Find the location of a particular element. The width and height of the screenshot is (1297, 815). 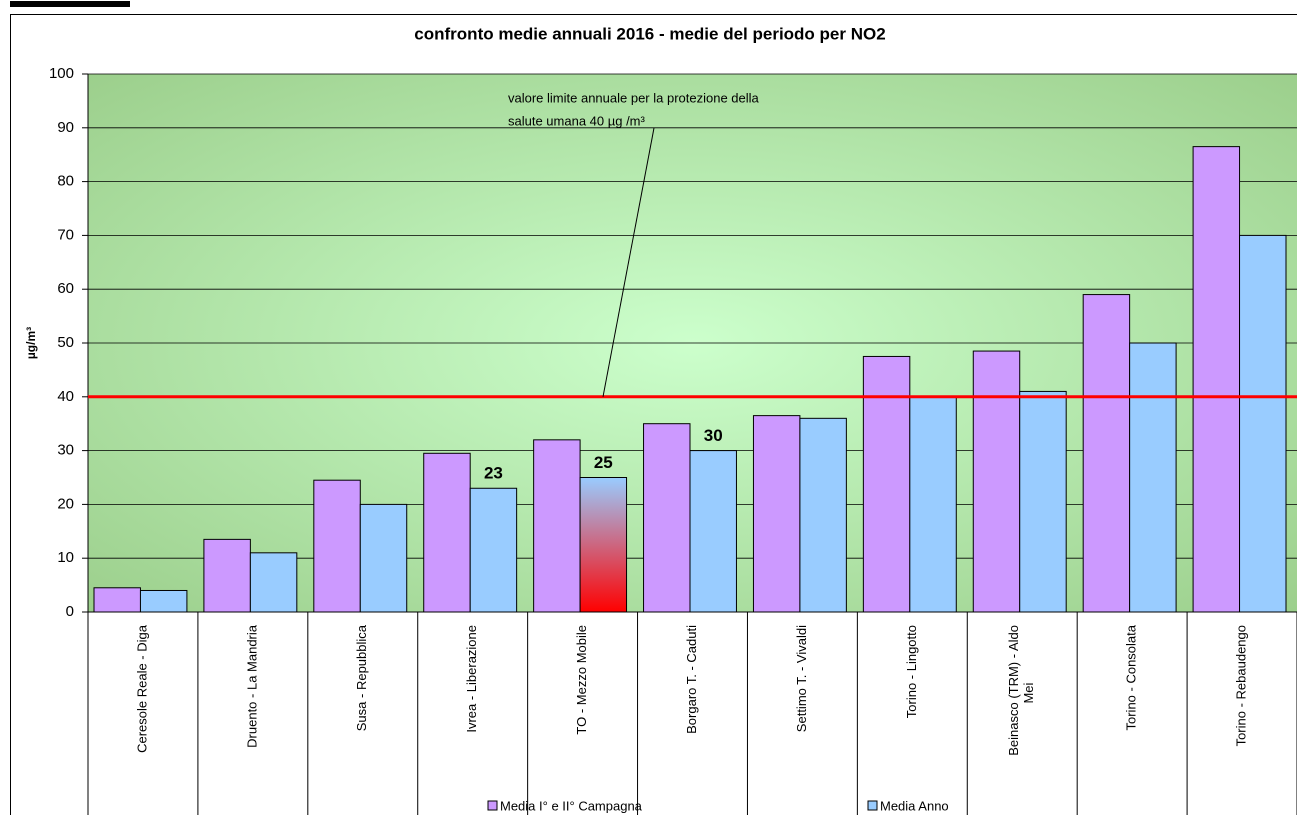

x-tick-label: Beinasco (TRM) - AldoMei is located at coordinates (1022, 690).